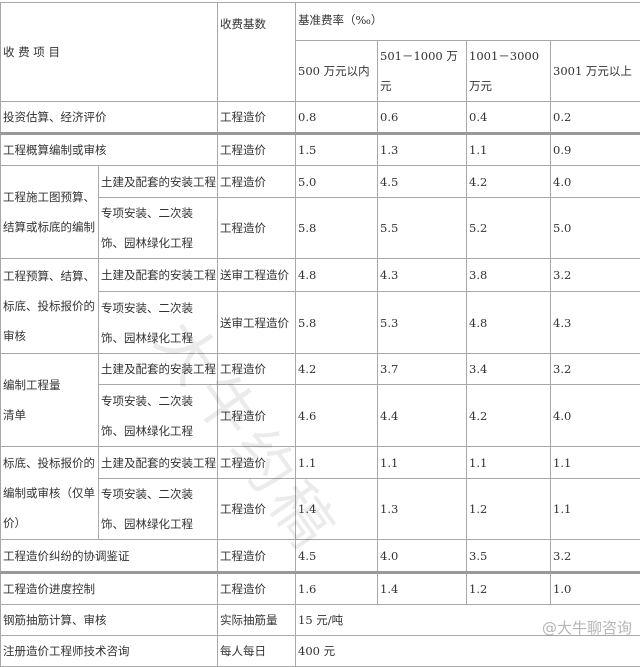 Image resolution: width=640 pixels, height=667 pixels. What do you see at coordinates (50, 212) in the screenshot?
I see `item: 工程施工图预算、结算或标底的编制` at bounding box center [50, 212].